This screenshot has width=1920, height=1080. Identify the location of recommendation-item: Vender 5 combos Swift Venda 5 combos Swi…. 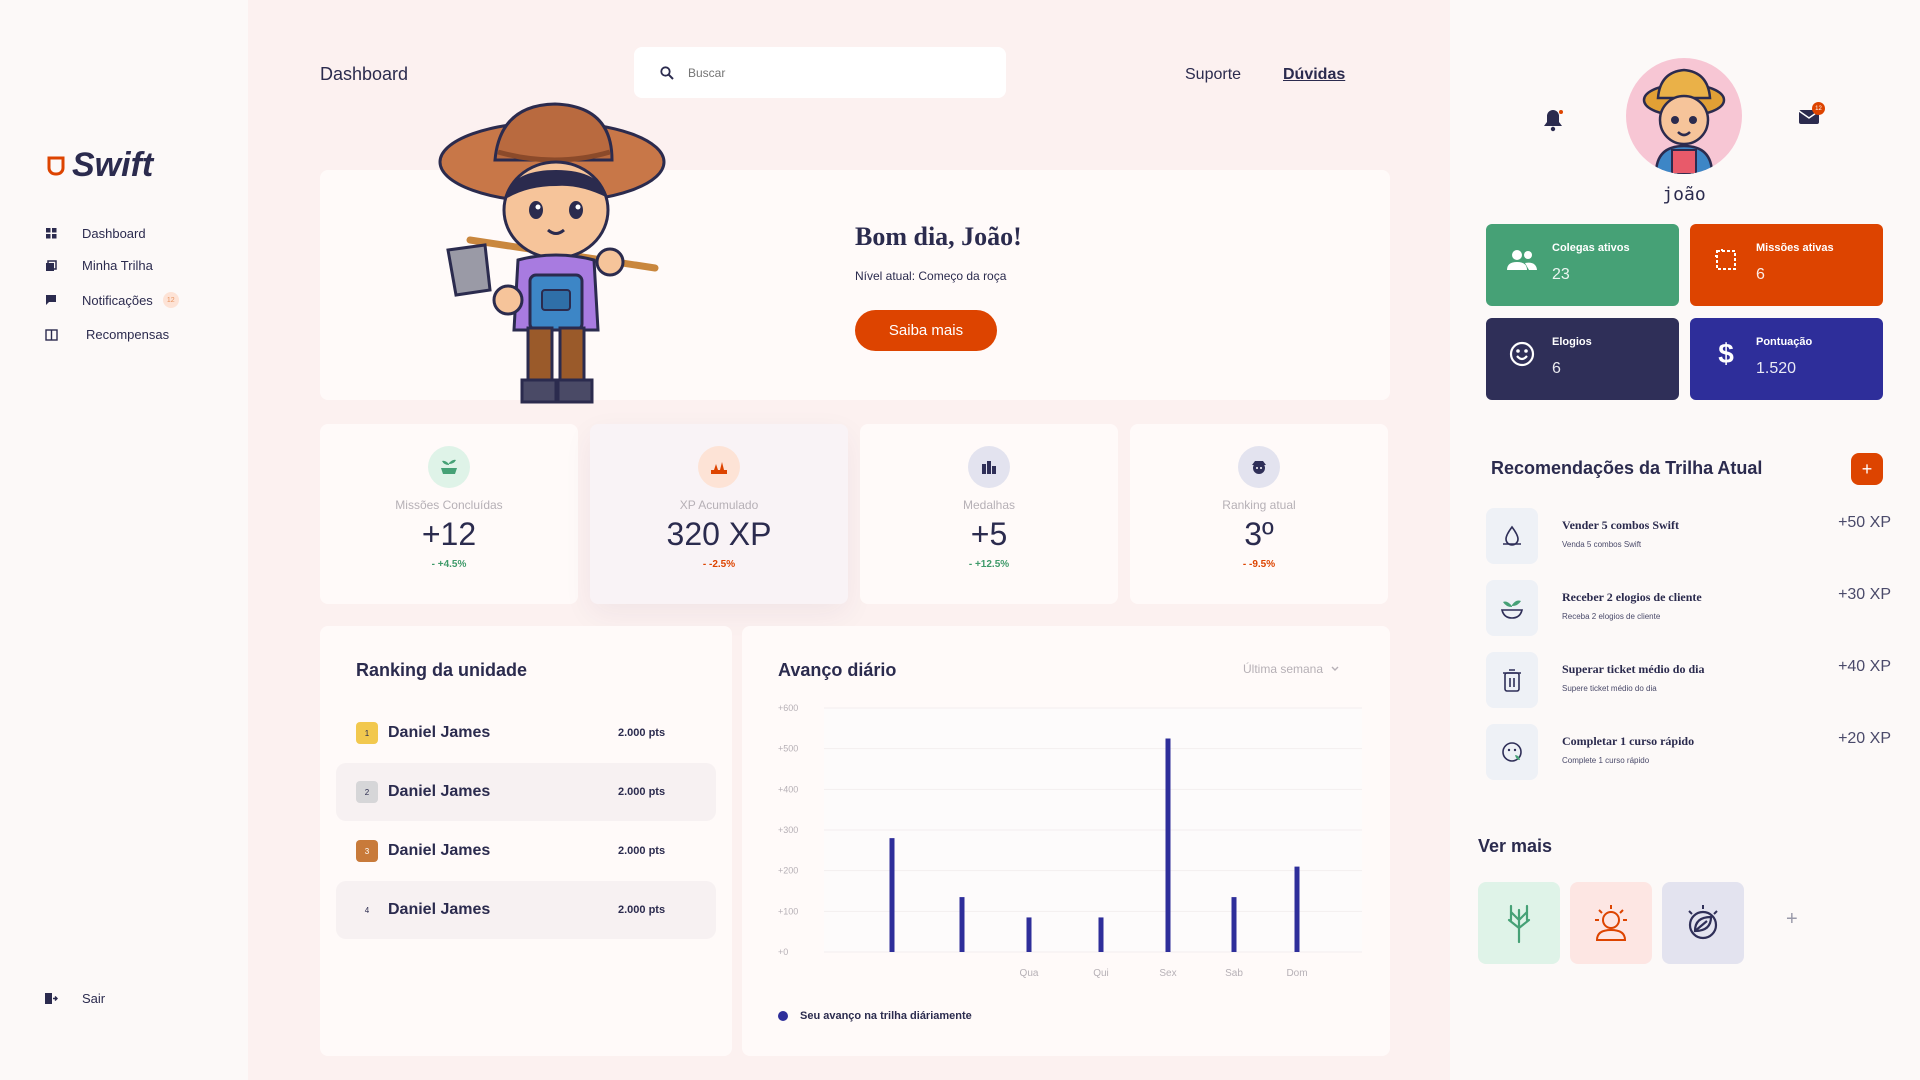
(1688, 536).